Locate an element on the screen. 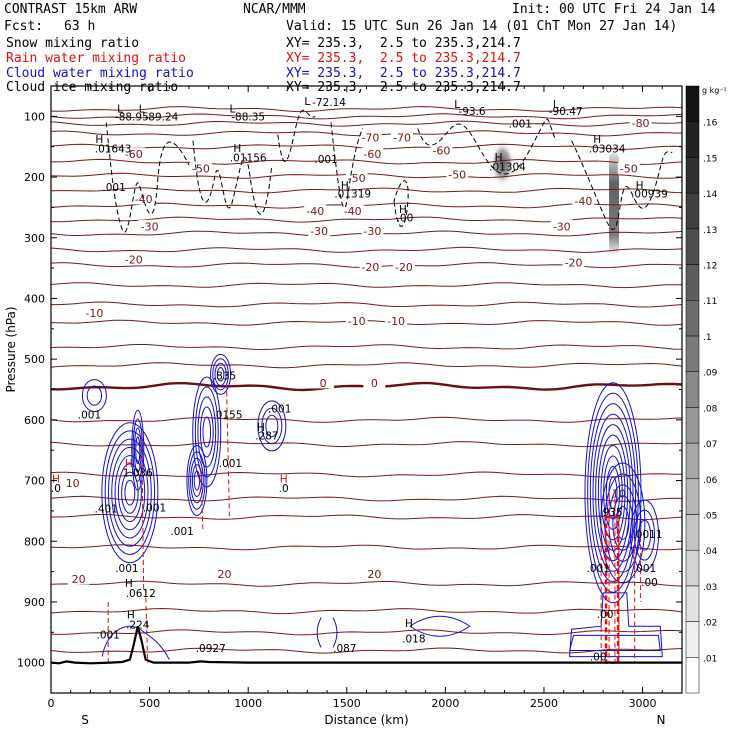  fcst-value: 63 h is located at coordinates (80, 26).